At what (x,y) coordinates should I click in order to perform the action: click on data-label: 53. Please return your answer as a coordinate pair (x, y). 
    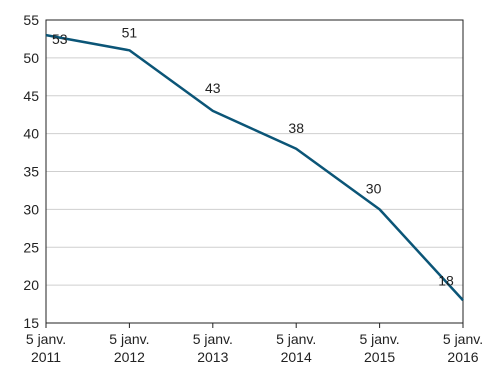
    Looking at the image, I should click on (60, 39).